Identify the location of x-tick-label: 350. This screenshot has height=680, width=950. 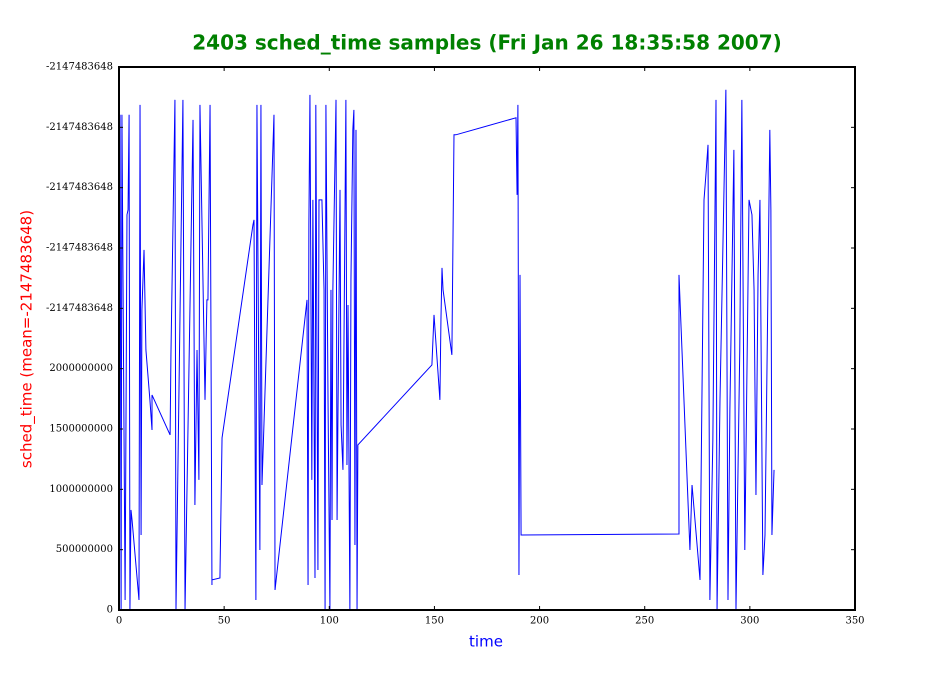
(854, 621).